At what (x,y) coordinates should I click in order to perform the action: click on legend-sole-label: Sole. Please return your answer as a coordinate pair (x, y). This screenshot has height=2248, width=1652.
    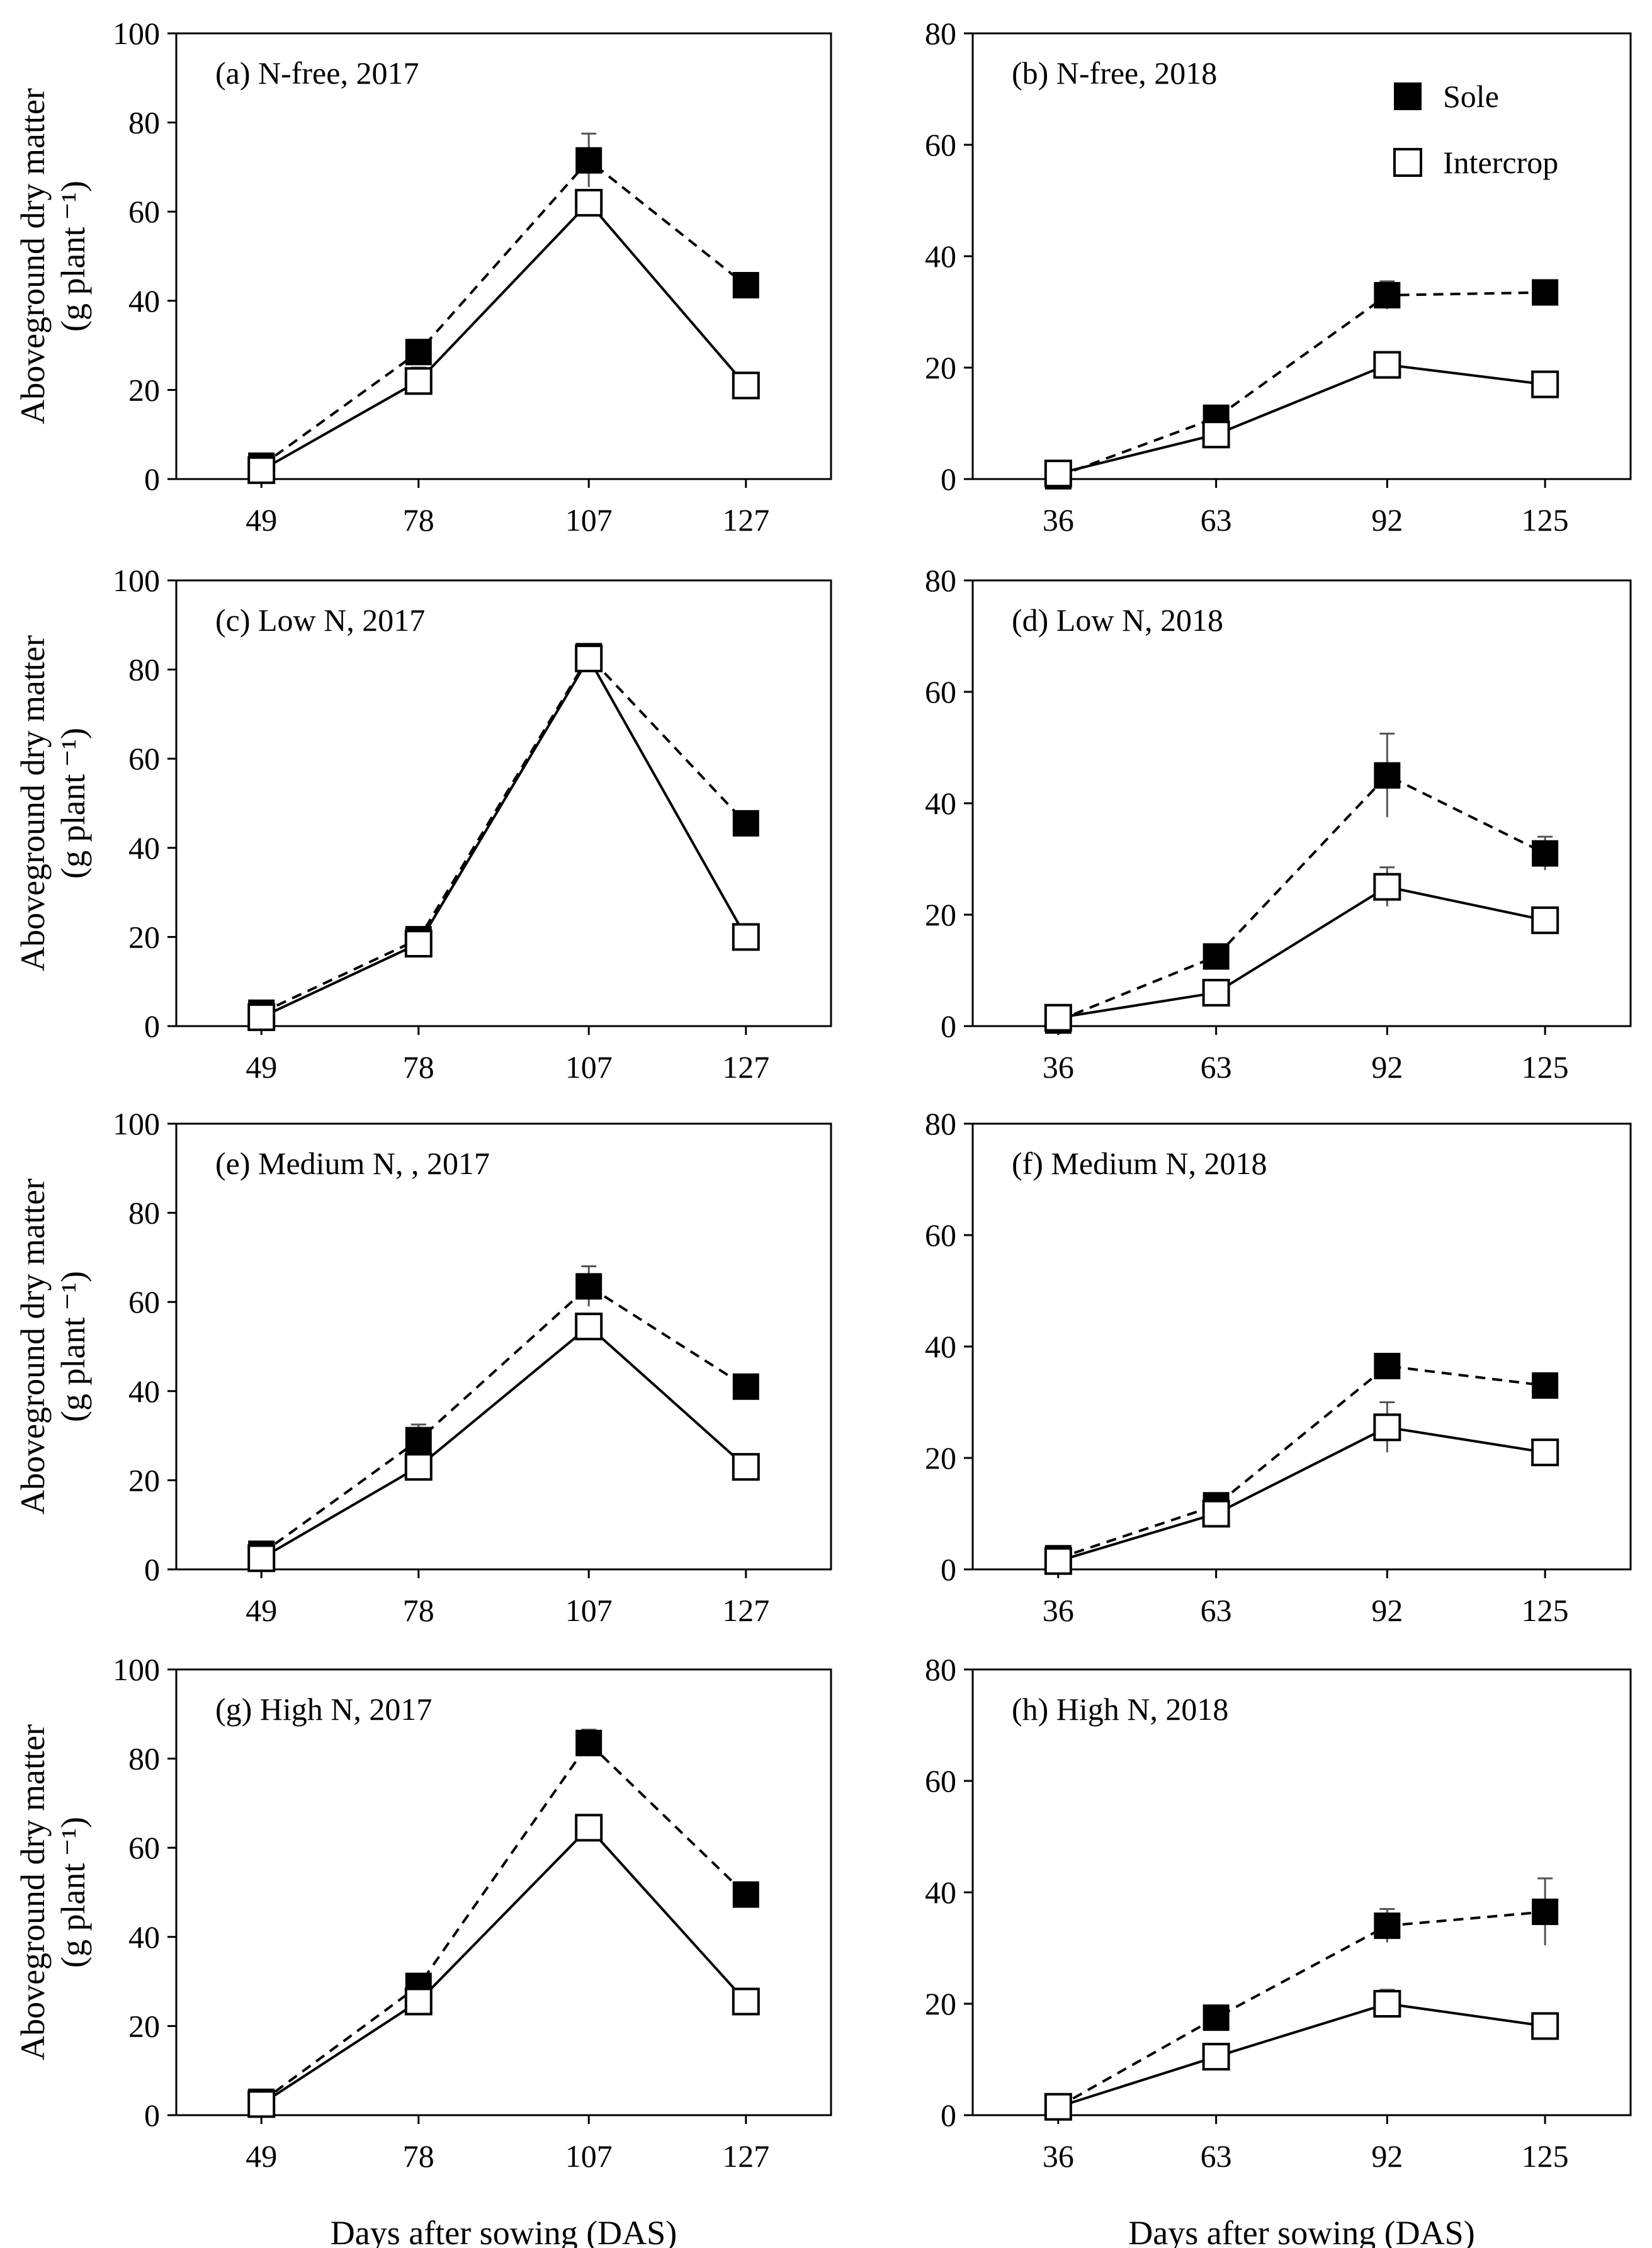
    Looking at the image, I should click on (1471, 96).